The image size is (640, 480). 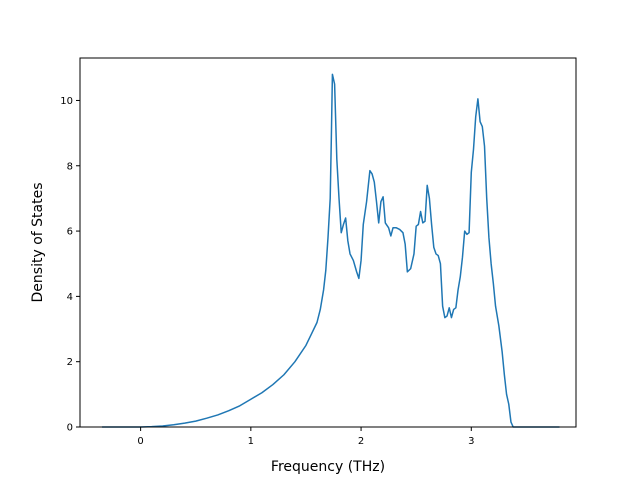 I want to click on x-tick-label: 0, so click(x=140, y=441).